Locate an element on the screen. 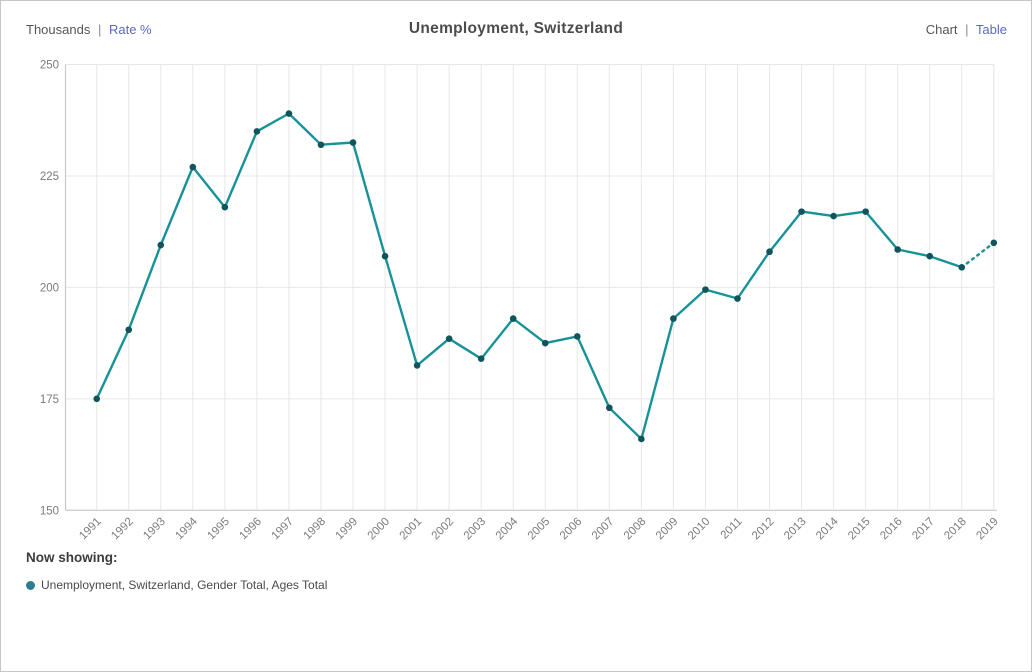 The width and height of the screenshot is (1032, 672). svg-text: 1993 is located at coordinates (154, 529).